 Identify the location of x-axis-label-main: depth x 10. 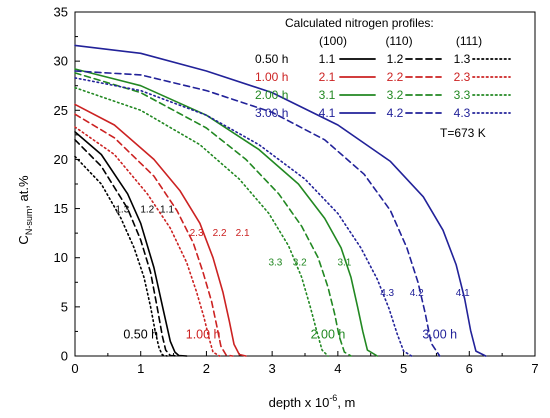
(299, 402).